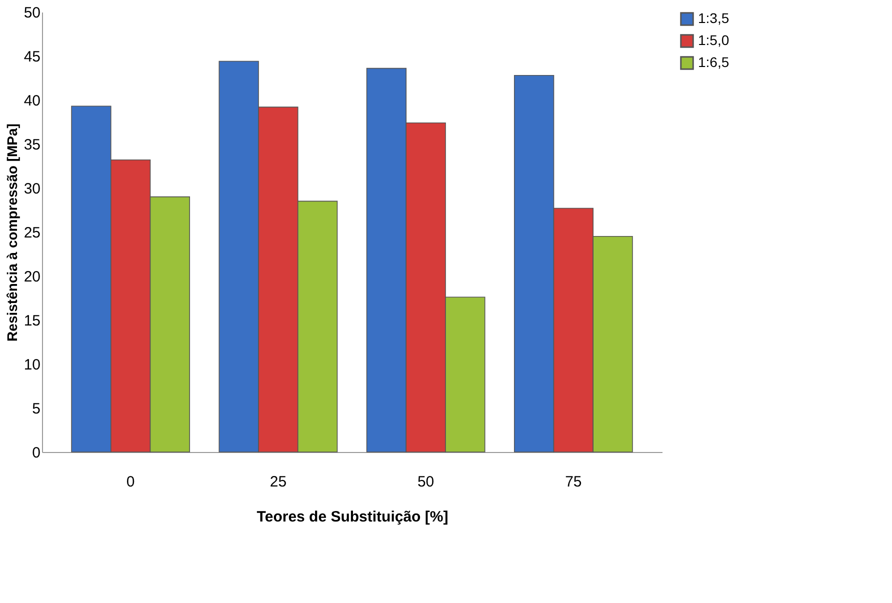  I want to click on x-tick-label: 0, so click(130, 482).